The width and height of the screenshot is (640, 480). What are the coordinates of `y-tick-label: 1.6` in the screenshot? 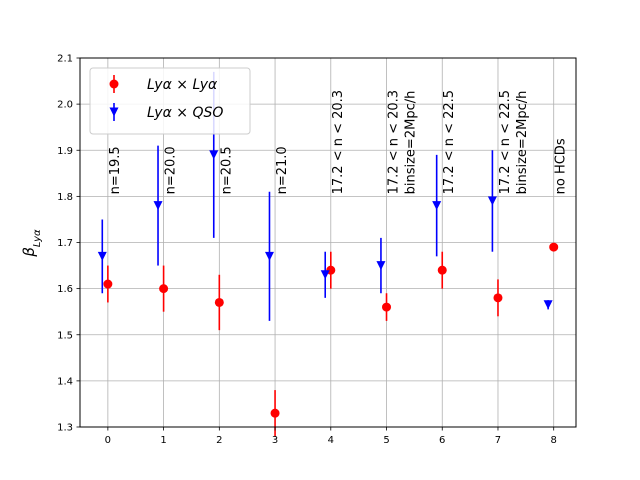 It's located at (65, 289).